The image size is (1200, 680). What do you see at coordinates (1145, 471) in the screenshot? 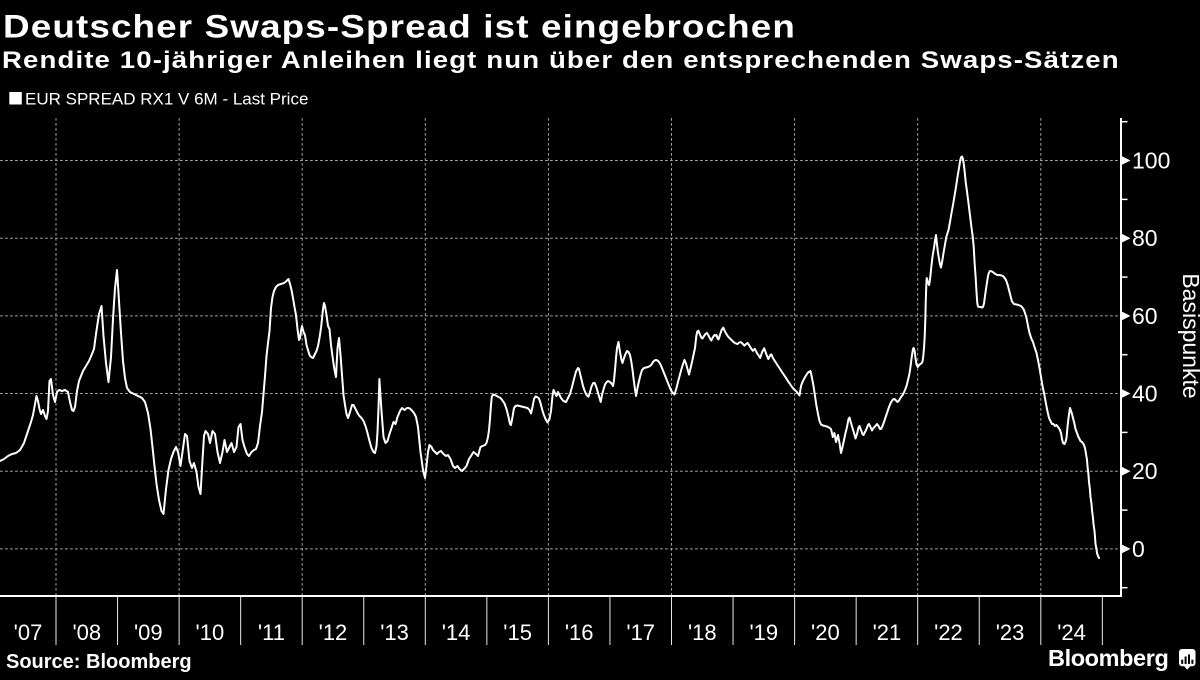
I see `svg-text: 20` at bounding box center [1145, 471].